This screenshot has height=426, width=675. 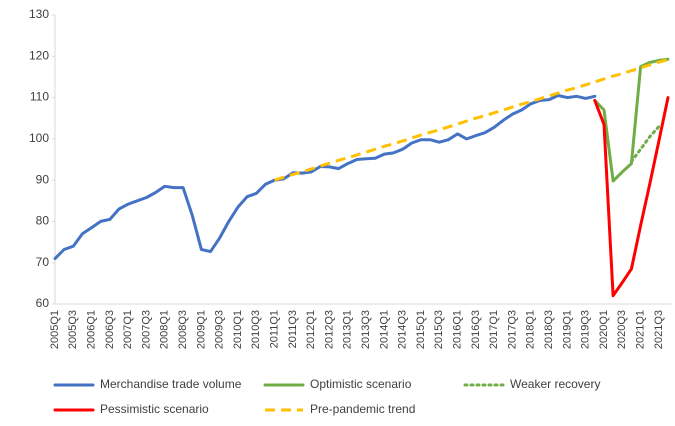 I want to click on x-tick-label: 2021Q3, so click(x=659, y=329).